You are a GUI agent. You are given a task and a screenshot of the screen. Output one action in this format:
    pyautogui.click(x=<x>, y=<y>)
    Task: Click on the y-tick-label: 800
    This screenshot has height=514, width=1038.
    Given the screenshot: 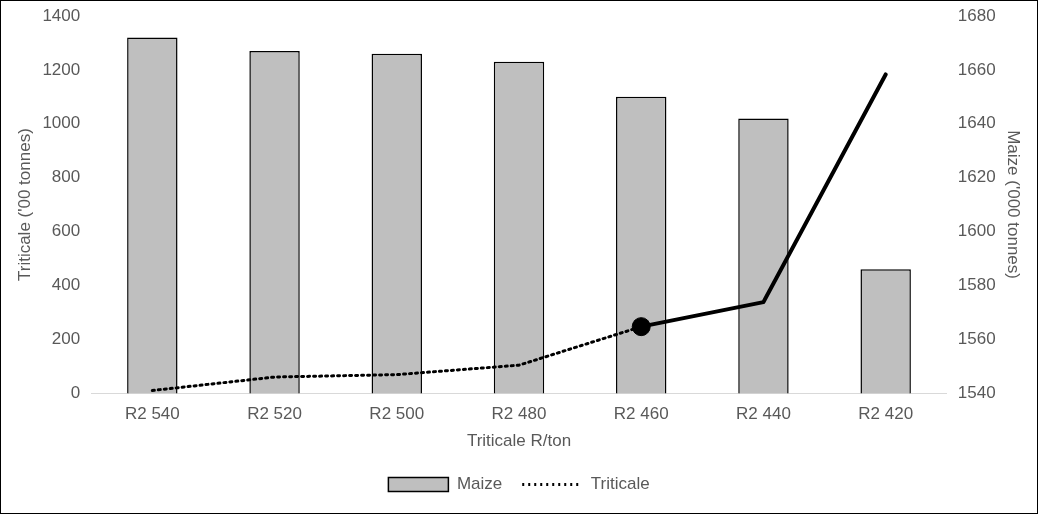 What is the action you would take?
    pyautogui.click(x=66, y=177)
    